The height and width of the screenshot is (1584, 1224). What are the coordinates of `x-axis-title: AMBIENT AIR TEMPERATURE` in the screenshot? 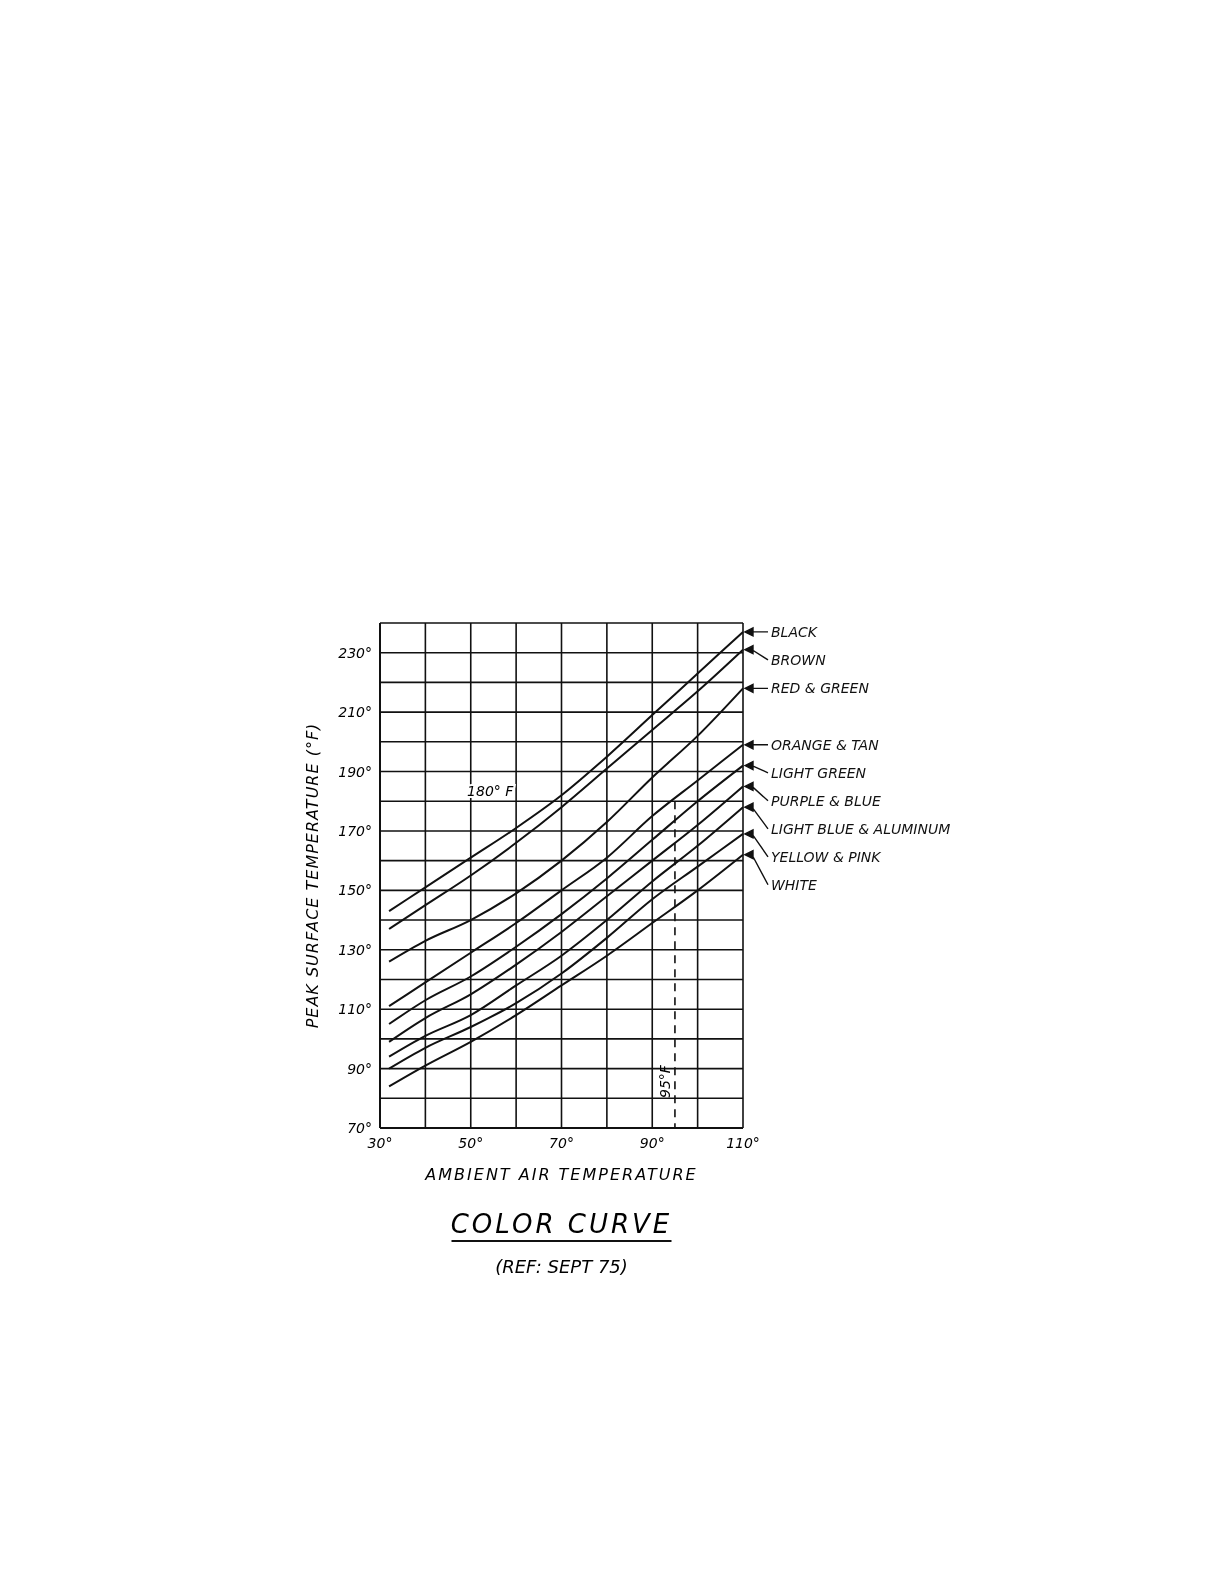 It's located at (561, 1174).